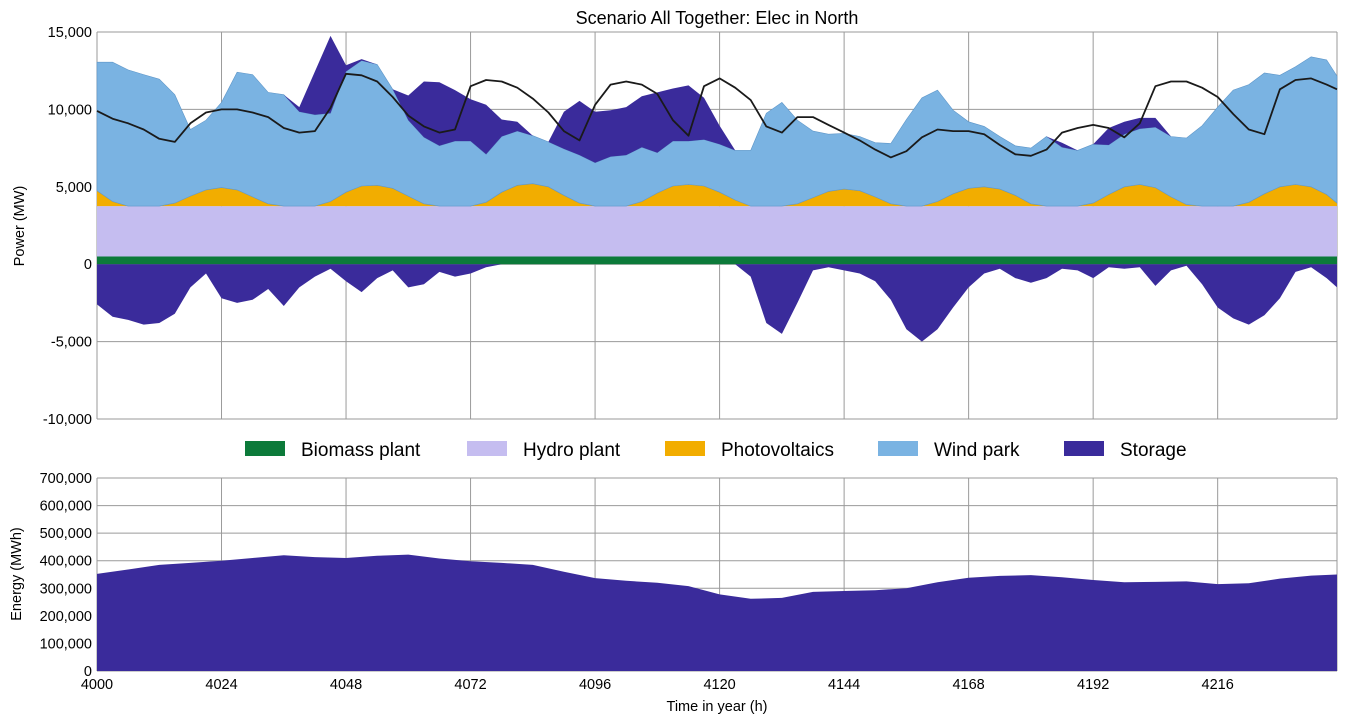  Describe the element at coordinates (88, 265) in the screenshot. I see `power-y-tick-label: 0` at that location.